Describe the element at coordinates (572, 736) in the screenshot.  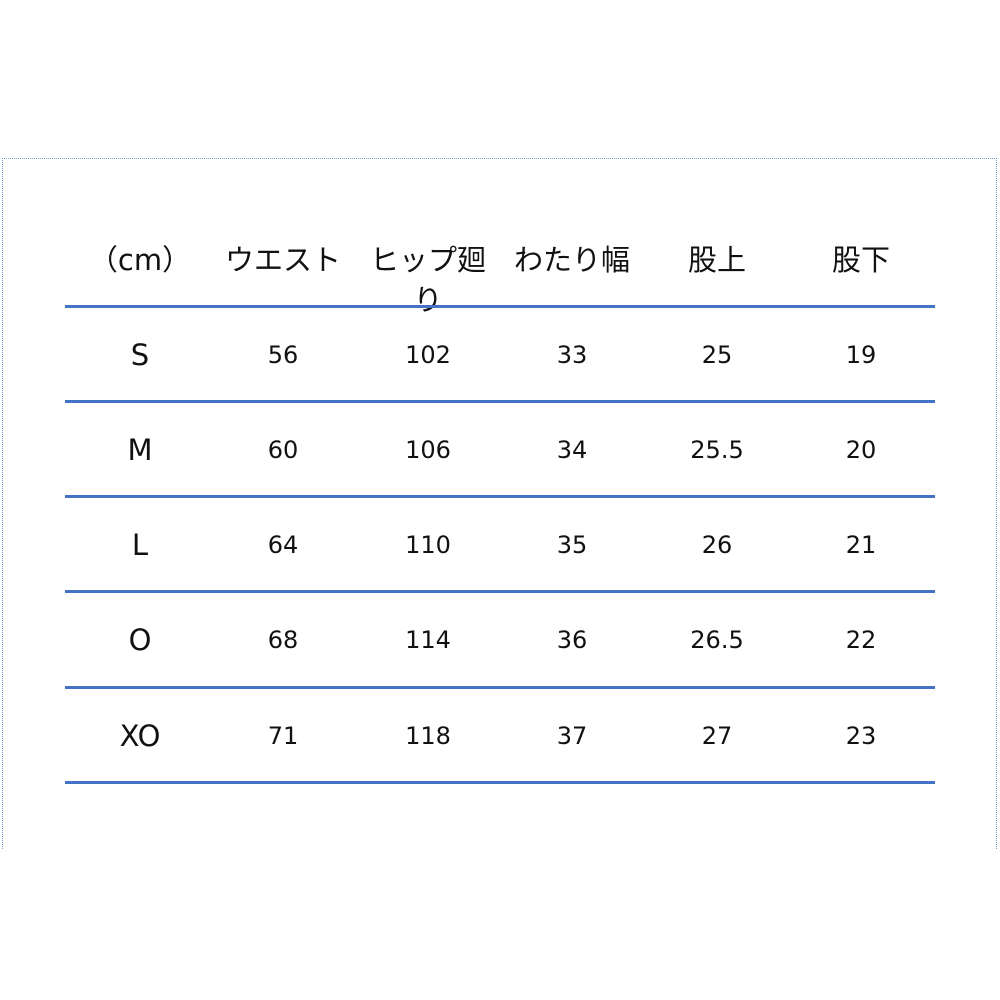
I see `table-cell: 37` at that location.